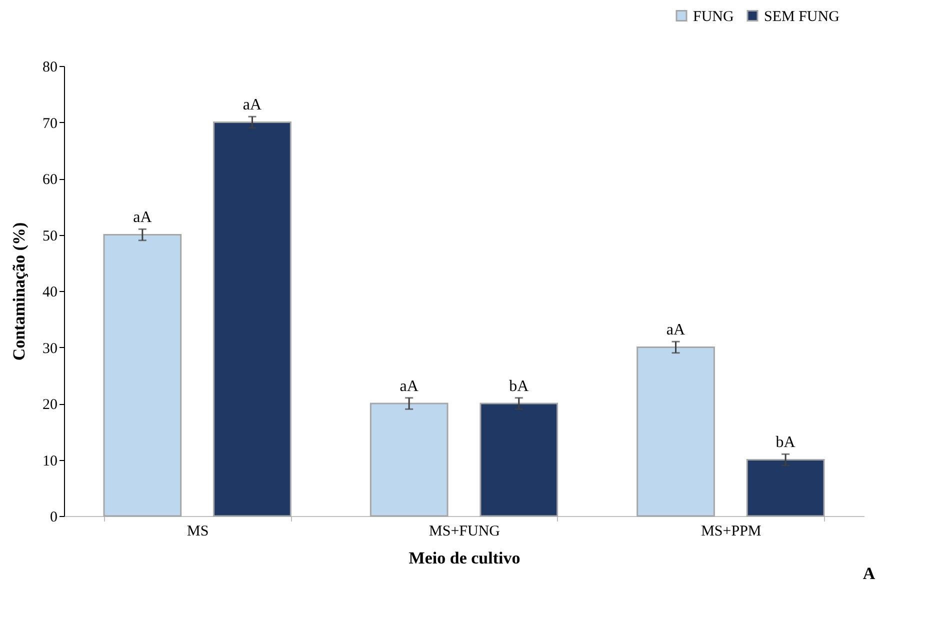 This screenshot has height=635, width=925. Describe the element at coordinates (50, 236) in the screenshot. I see `y-tick-label: 50` at that location.